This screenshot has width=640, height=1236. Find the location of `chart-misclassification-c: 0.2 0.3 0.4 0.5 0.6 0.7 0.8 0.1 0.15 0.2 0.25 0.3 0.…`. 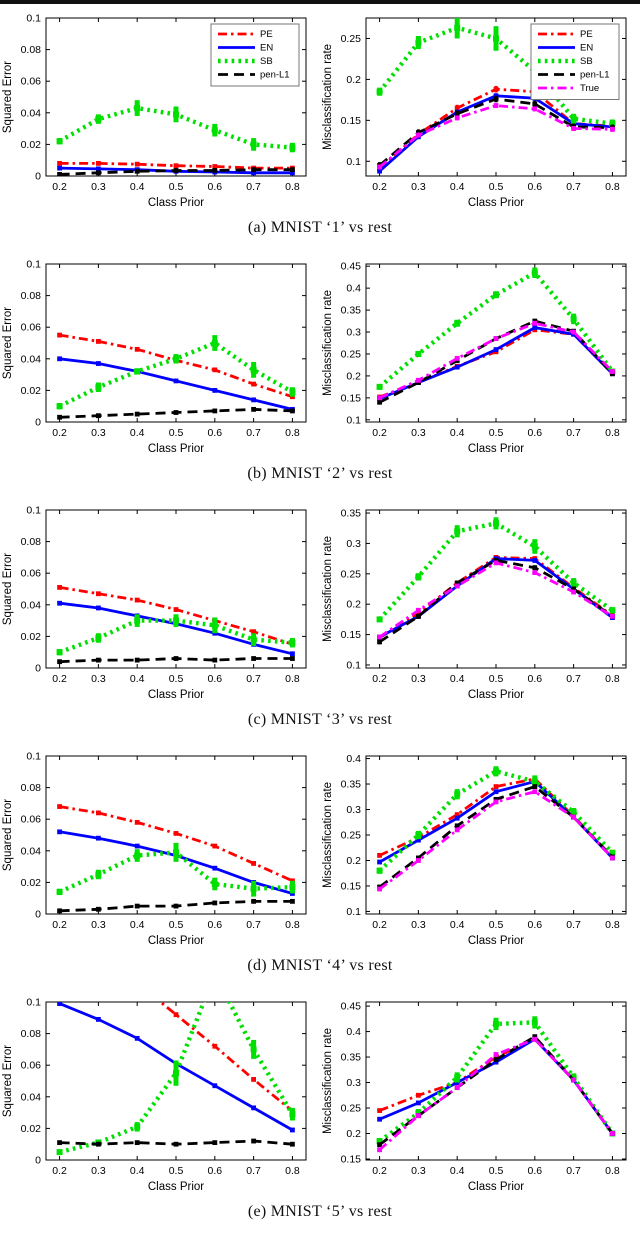

chart-misclassification-c: 0.2 0.3 0.4 0.5 0.6 0.7 0.8 0.1 0.15 0.2 0.25 0.3 0.… is located at coordinates (480, 601).